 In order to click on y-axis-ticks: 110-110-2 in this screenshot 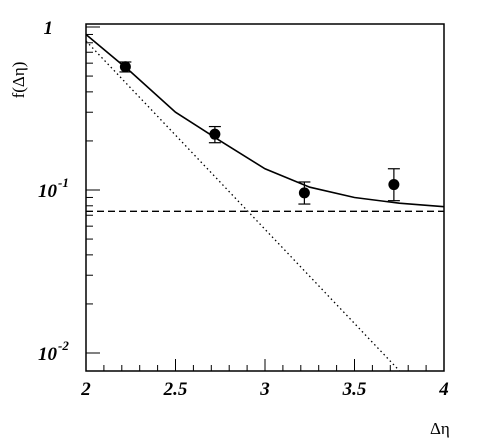, I will do `click(69, 191)`.